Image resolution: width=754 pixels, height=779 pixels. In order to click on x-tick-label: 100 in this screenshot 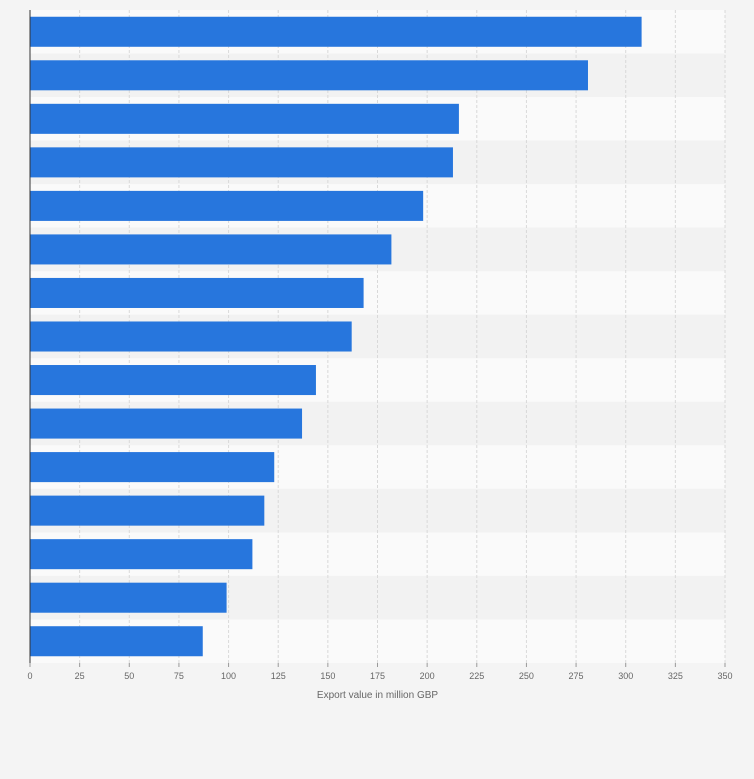, I will do `click(228, 676)`.